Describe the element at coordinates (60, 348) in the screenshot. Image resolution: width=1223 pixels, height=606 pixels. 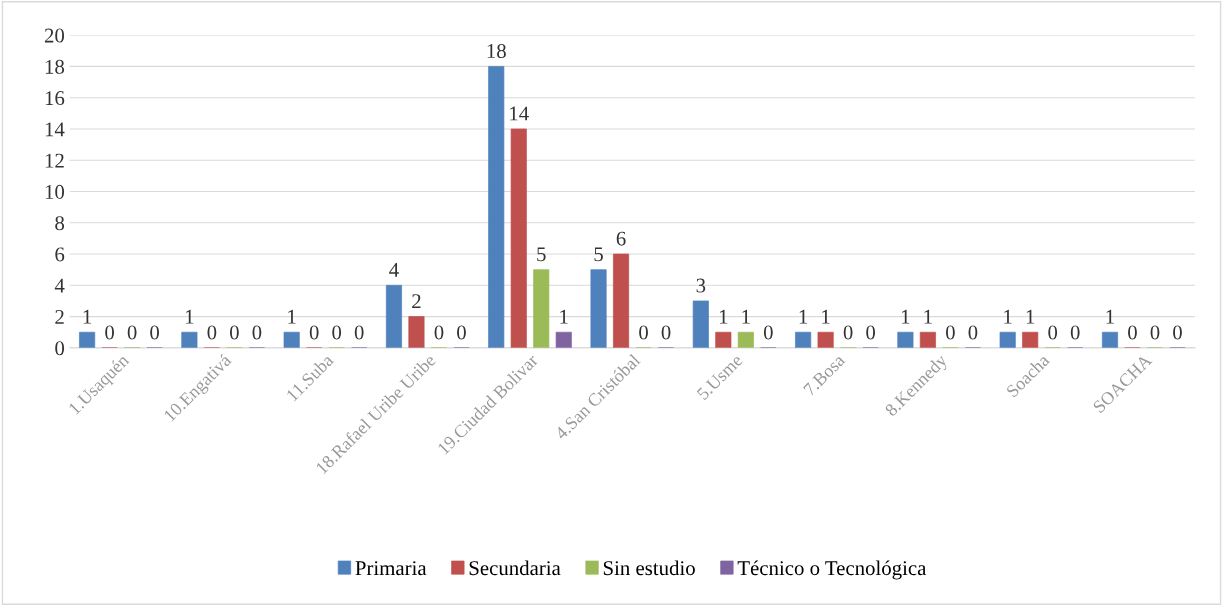
I see `y-tick-label: 0` at that location.